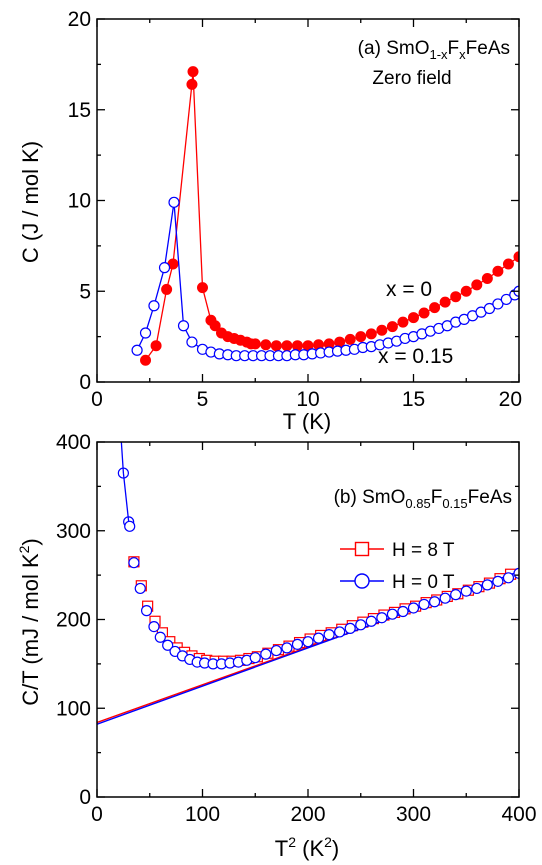 This screenshot has width=542, height=865. Describe the element at coordinates (397, 566) in the screenshot. I see `legend: H = 8 T H = 0 T` at that location.